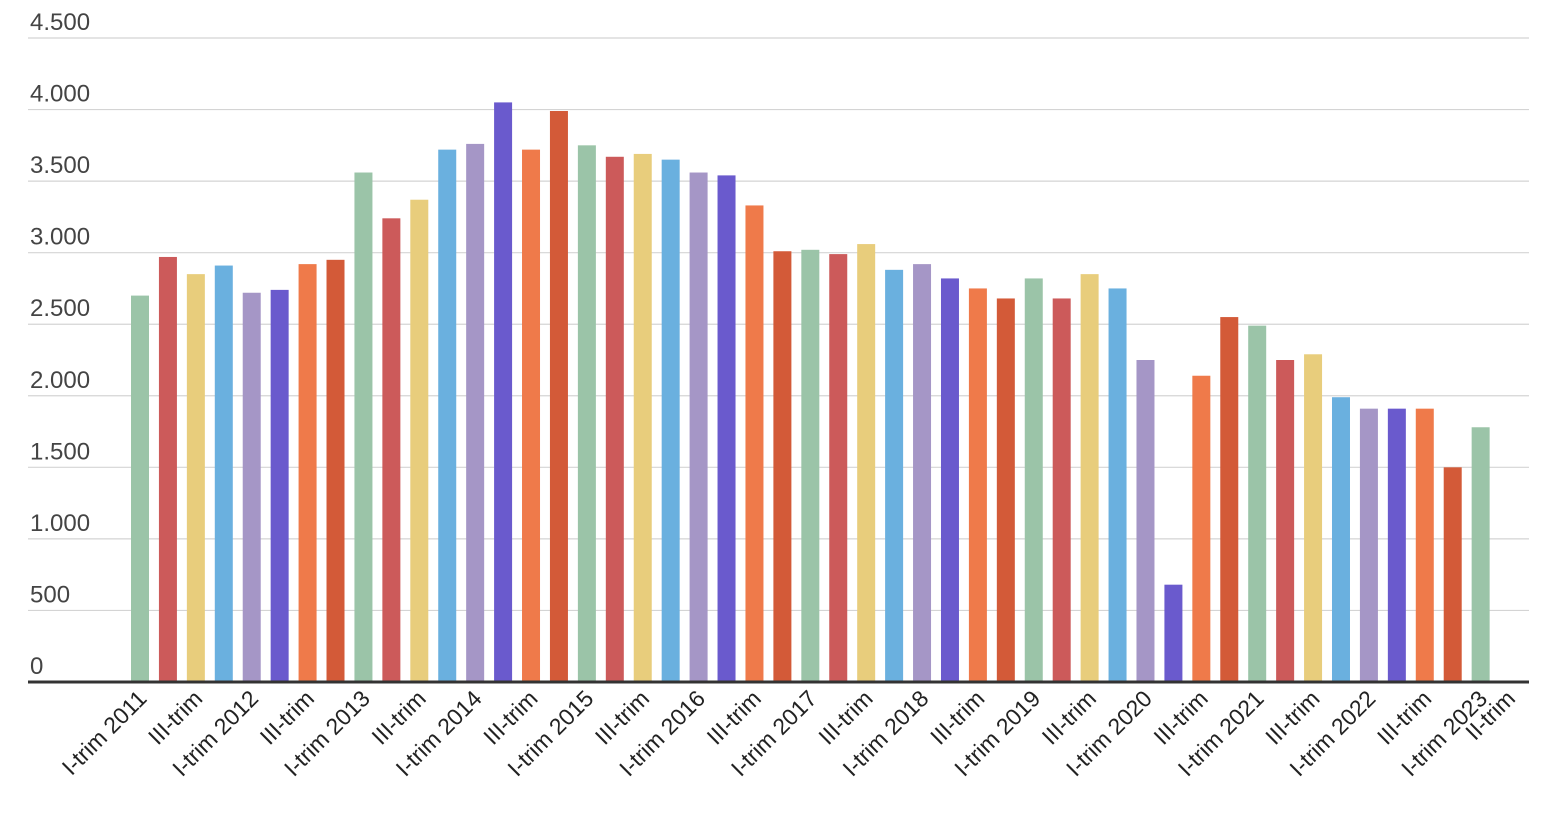 This screenshot has height=822, width=1556. What do you see at coordinates (60, 380) in the screenshot?
I see `y-tick-label: 2.000` at bounding box center [60, 380].